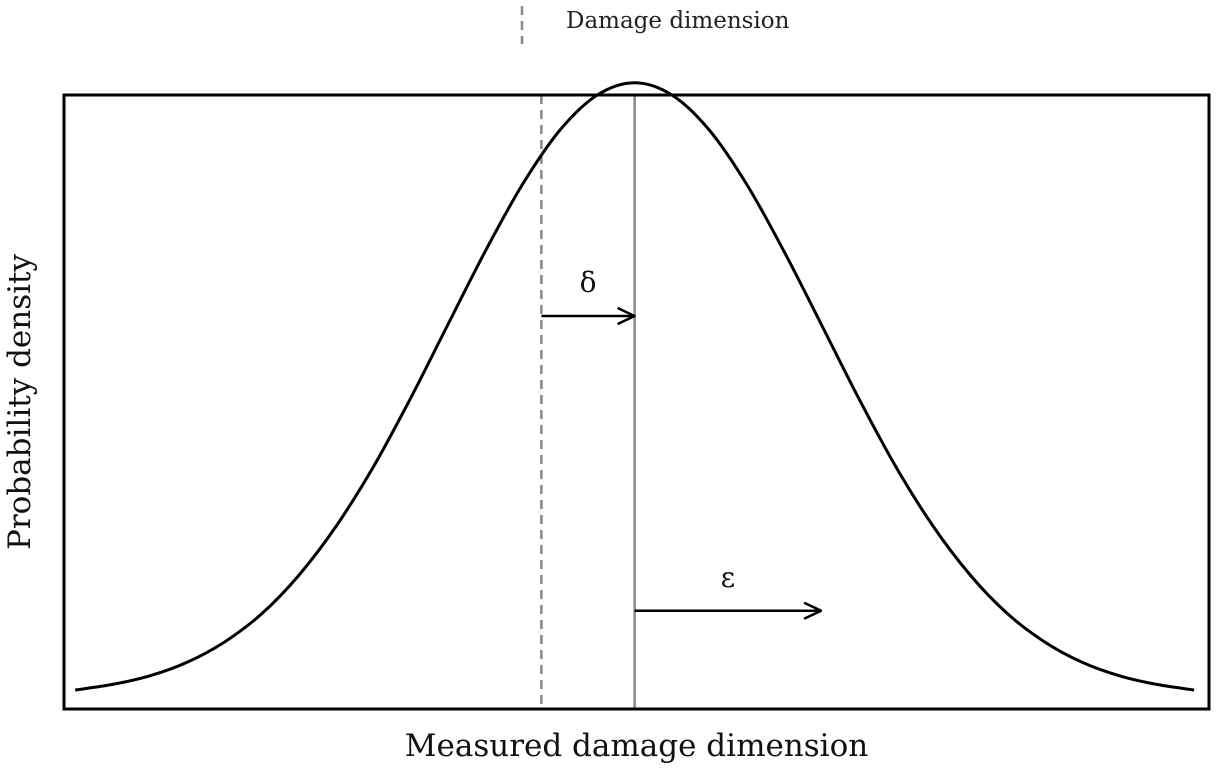 Image resolution: width=1220 pixels, height=770 pixels. What do you see at coordinates (588, 282) in the screenshot?
I see `annotation-label-1: δ` at bounding box center [588, 282].